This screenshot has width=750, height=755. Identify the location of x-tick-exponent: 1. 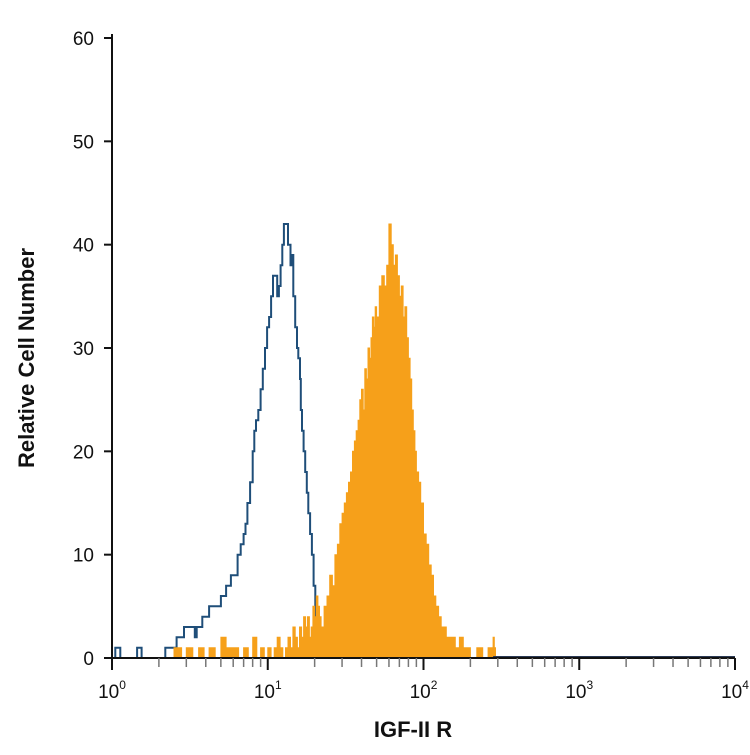
(278, 685).